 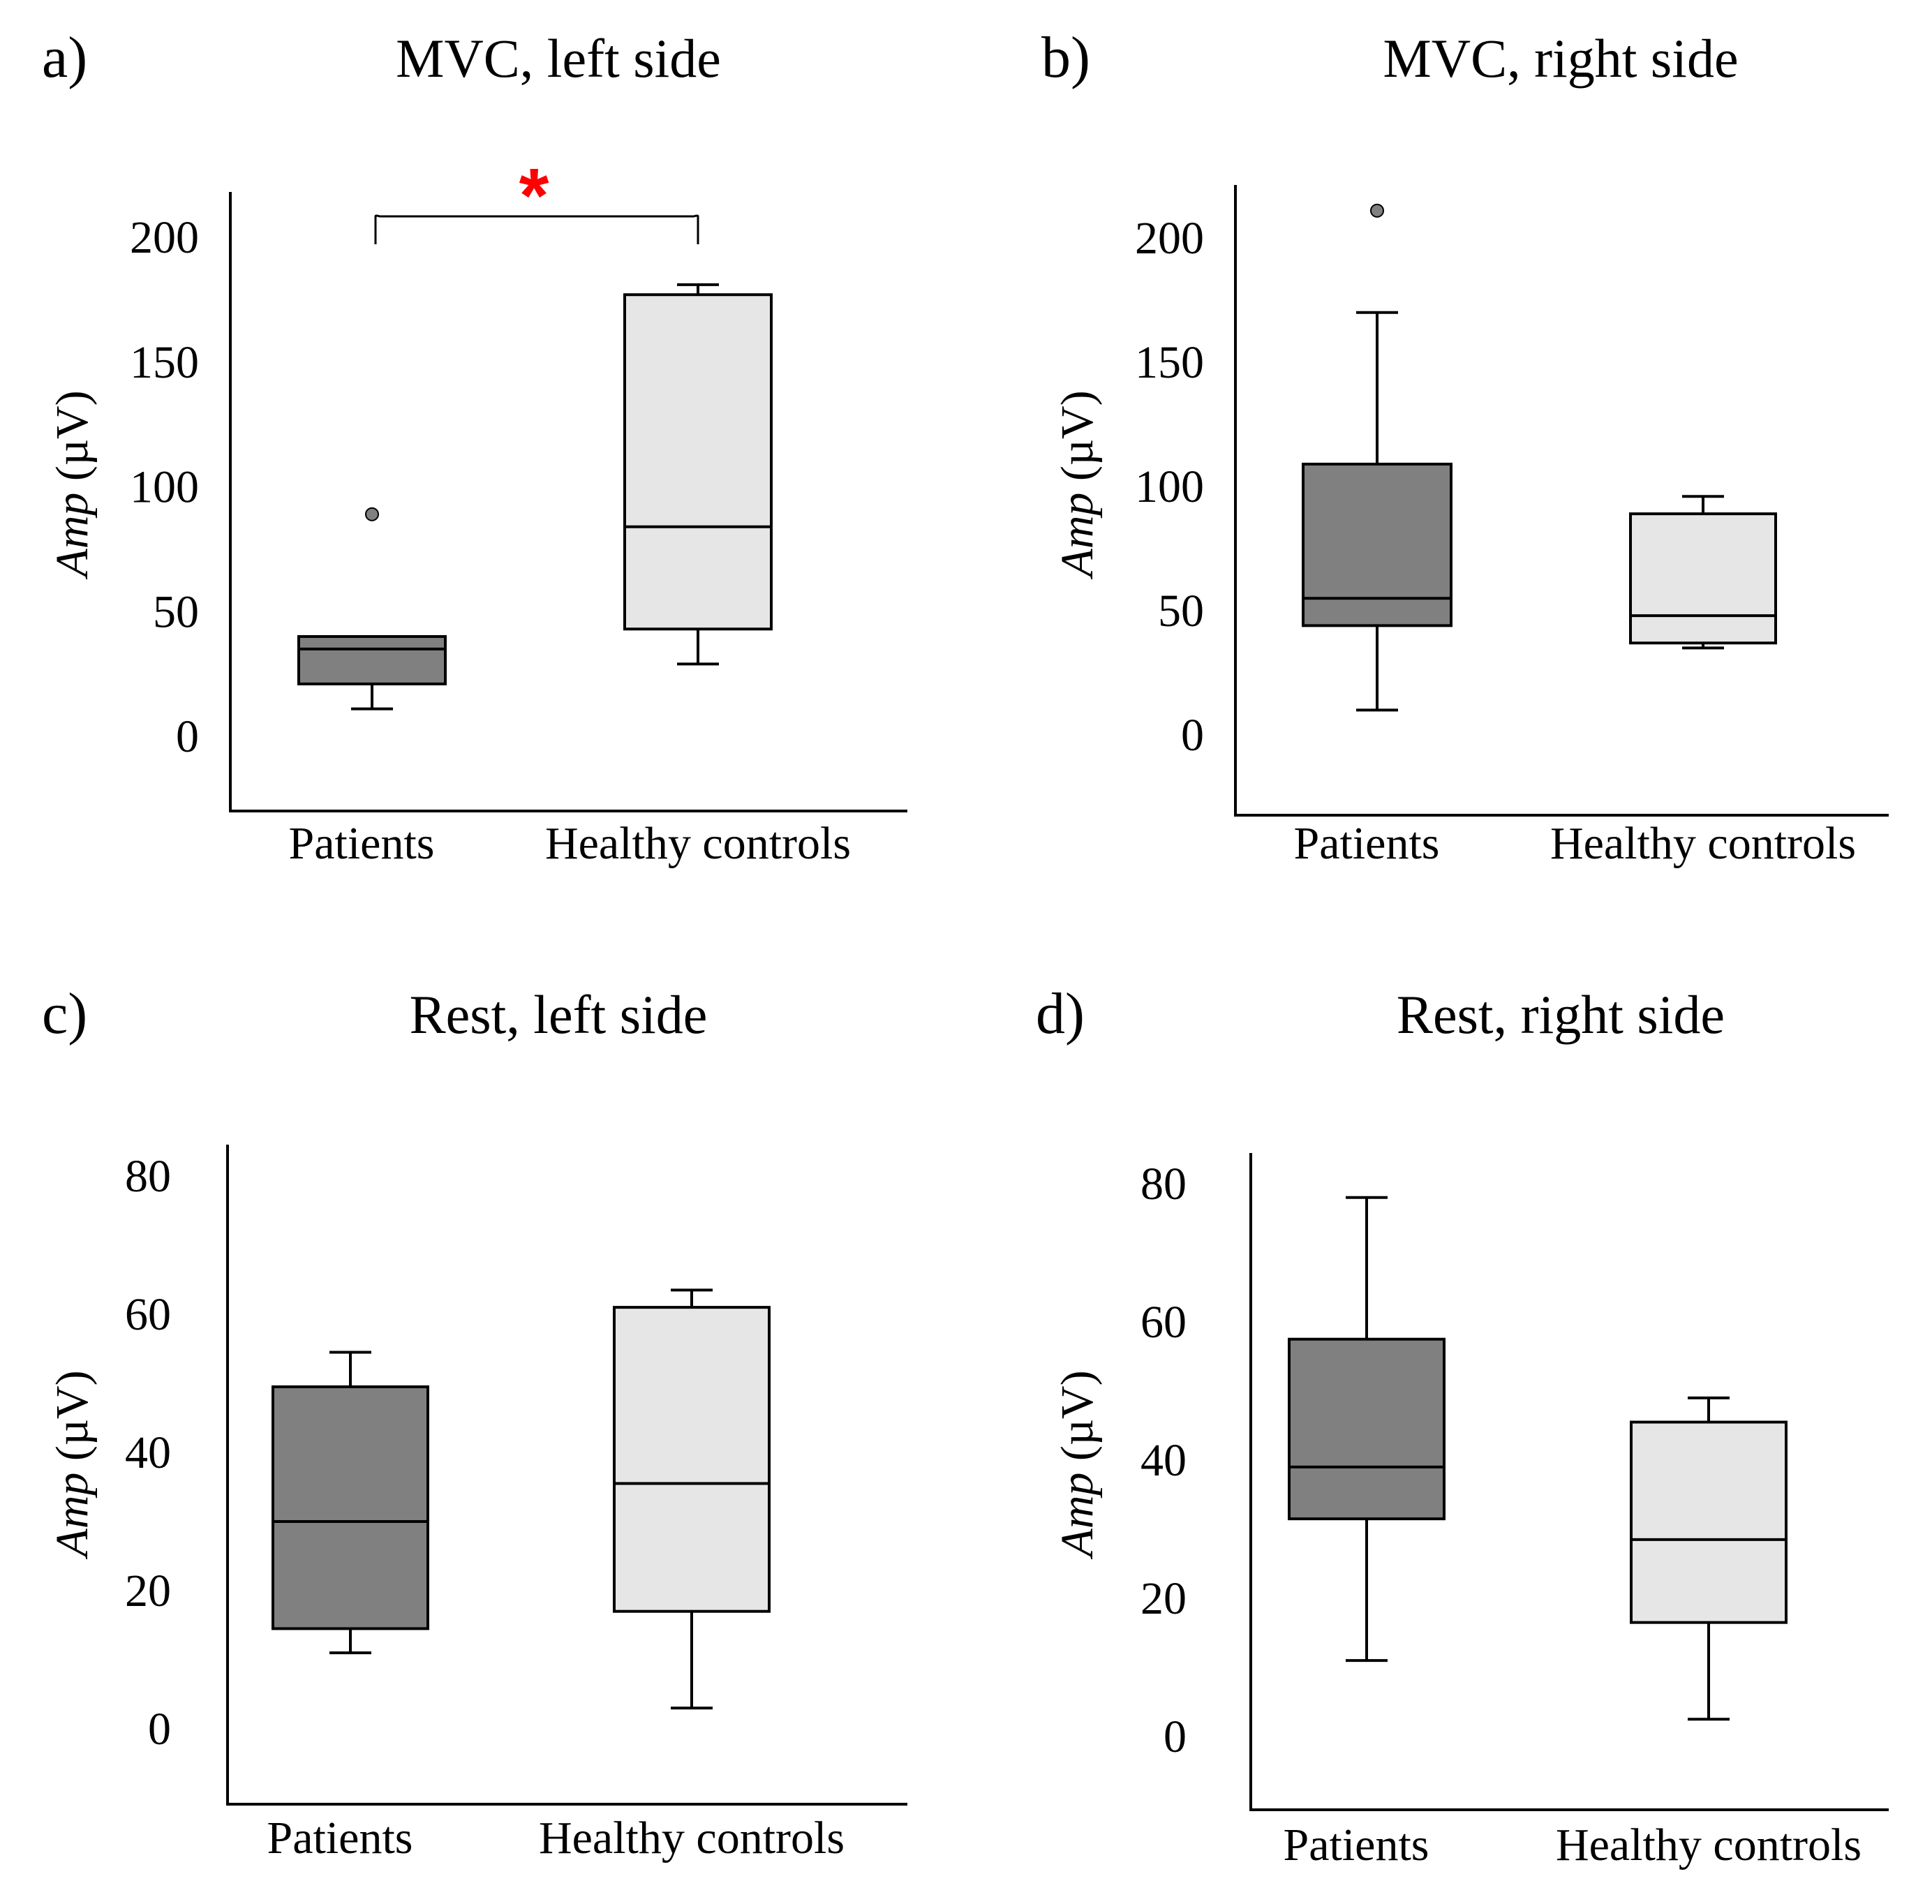 What do you see at coordinates (1065, 57) in the screenshot?
I see `panel-label: b)` at bounding box center [1065, 57].